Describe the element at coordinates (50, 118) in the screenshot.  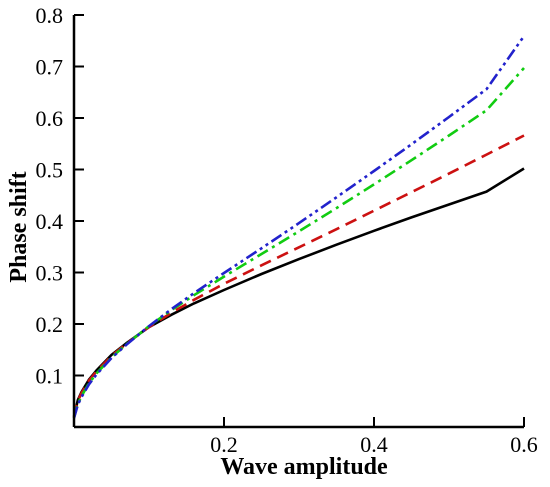
I see `y-tick-label: 0.6` at that location.